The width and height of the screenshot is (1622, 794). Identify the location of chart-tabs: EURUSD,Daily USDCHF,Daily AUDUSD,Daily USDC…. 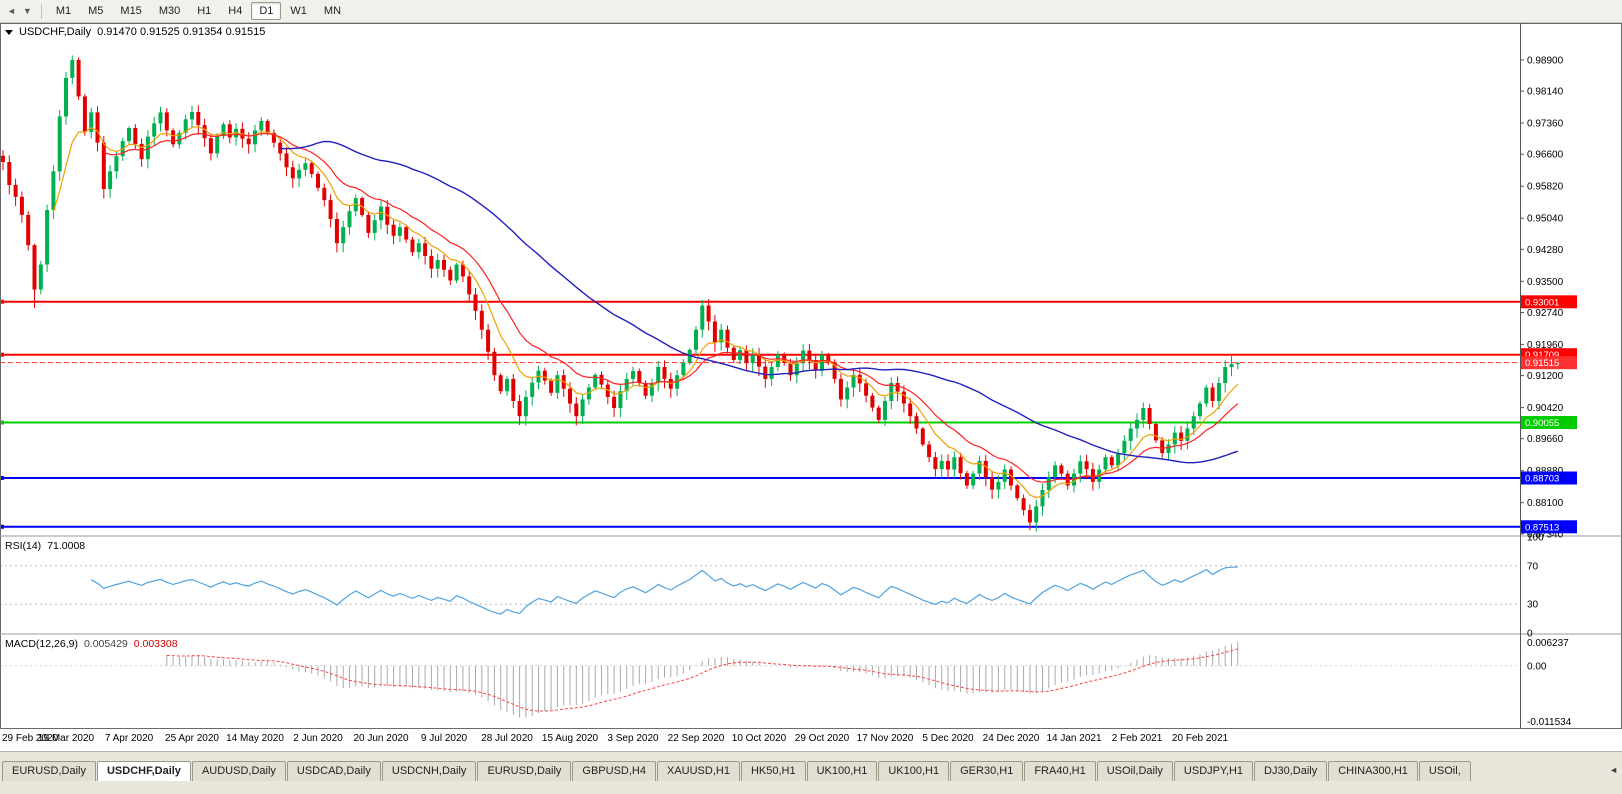
(737, 771).